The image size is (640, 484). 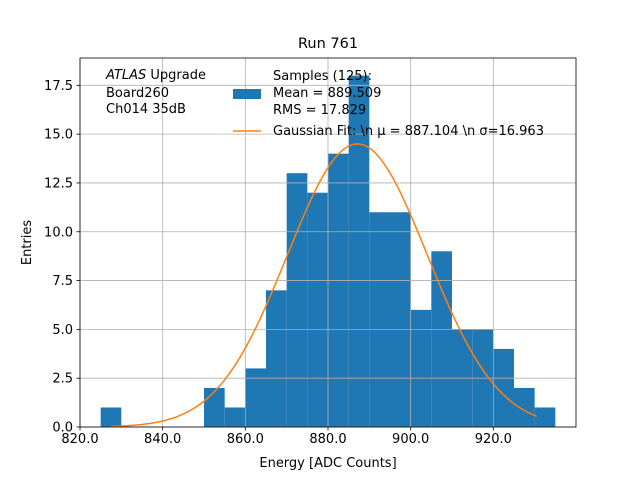 What do you see at coordinates (245, 439) in the screenshot?
I see `x-tick-label: 860.0` at bounding box center [245, 439].